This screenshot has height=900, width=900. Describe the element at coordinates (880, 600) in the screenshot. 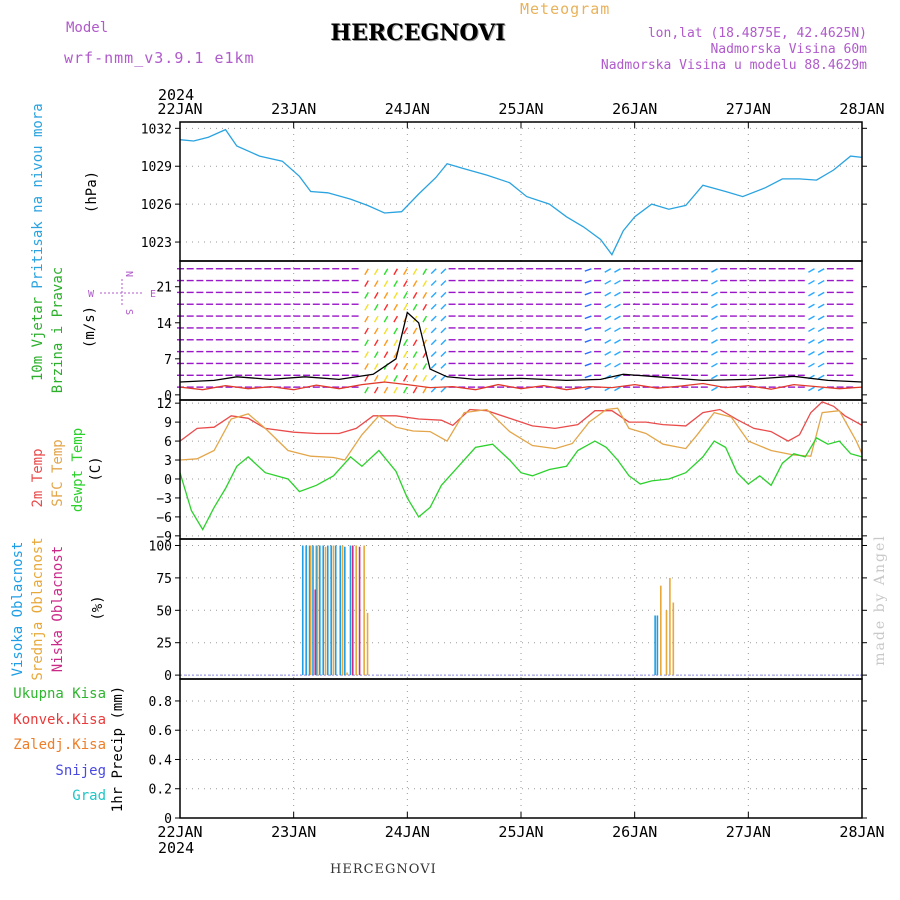

I see `watermark: made by Angel` at that location.